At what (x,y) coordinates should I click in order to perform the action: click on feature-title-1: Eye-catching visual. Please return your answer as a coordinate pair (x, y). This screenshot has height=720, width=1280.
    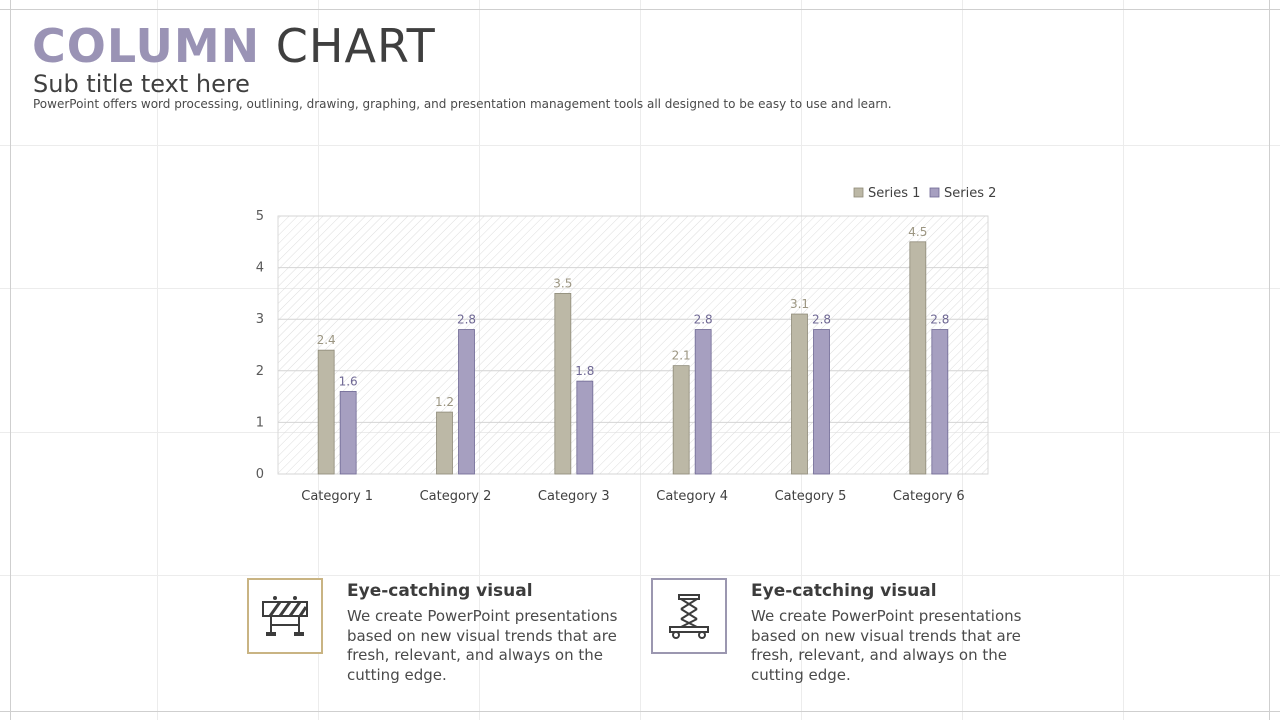
    Looking at the image, I should click on (440, 591).